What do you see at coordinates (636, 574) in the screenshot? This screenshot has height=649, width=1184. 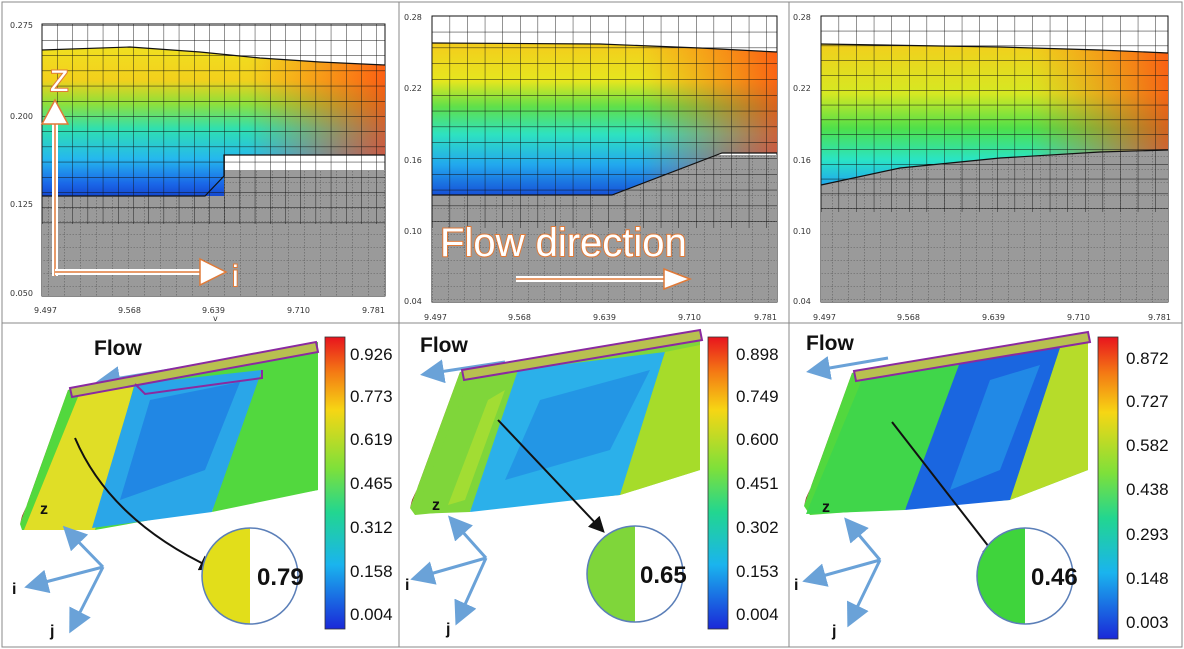 I see `value-bubble-2: 0.65` at bounding box center [636, 574].